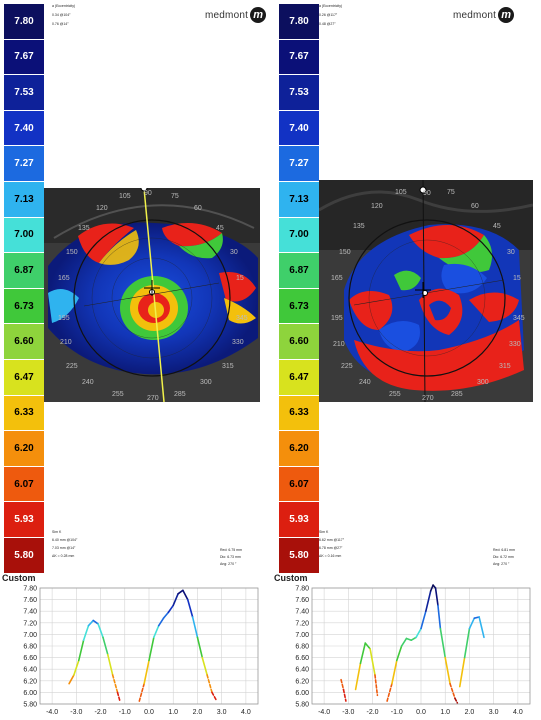  Describe the element at coordinates (198, 208) in the screenshot. I see `meridian-label: 60` at that location.